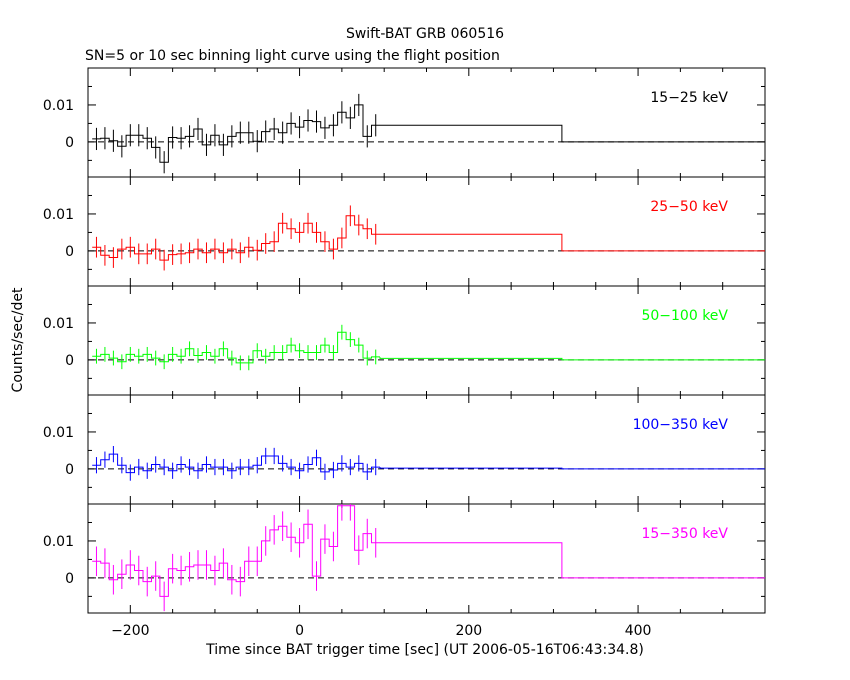 The image size is (850, 680). What do you see at coordinates (681, 425) in the screenshot?
I see `band-label: 100−350 keV` at bounding box center [681, 425].